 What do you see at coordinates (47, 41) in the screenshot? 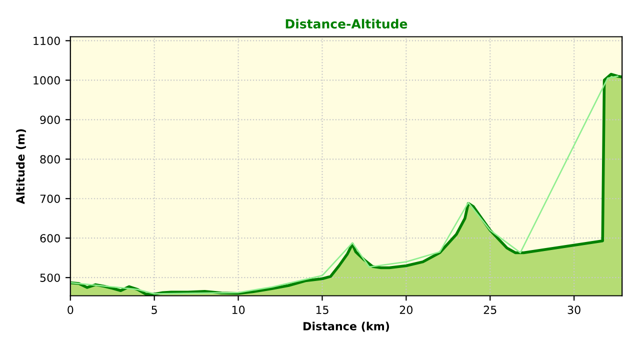
I see `y-tick-label: 1100` at bounding box center [47, 41].